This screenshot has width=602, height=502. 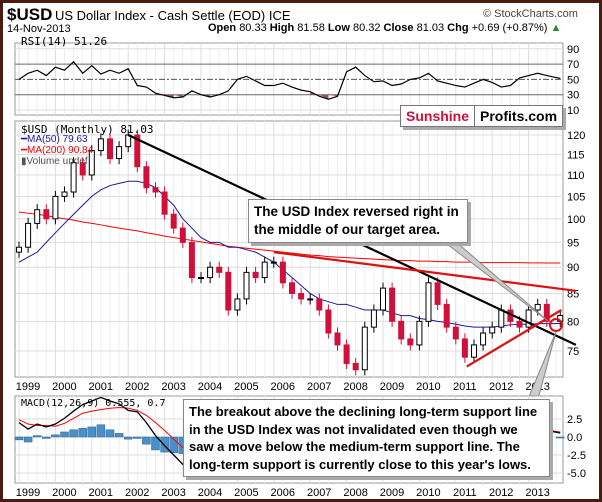 What do you see at coordinates (355, 493) in the screenshot?
I see `macd-x-tick-label: 2008` at bounding box center [355, 493].